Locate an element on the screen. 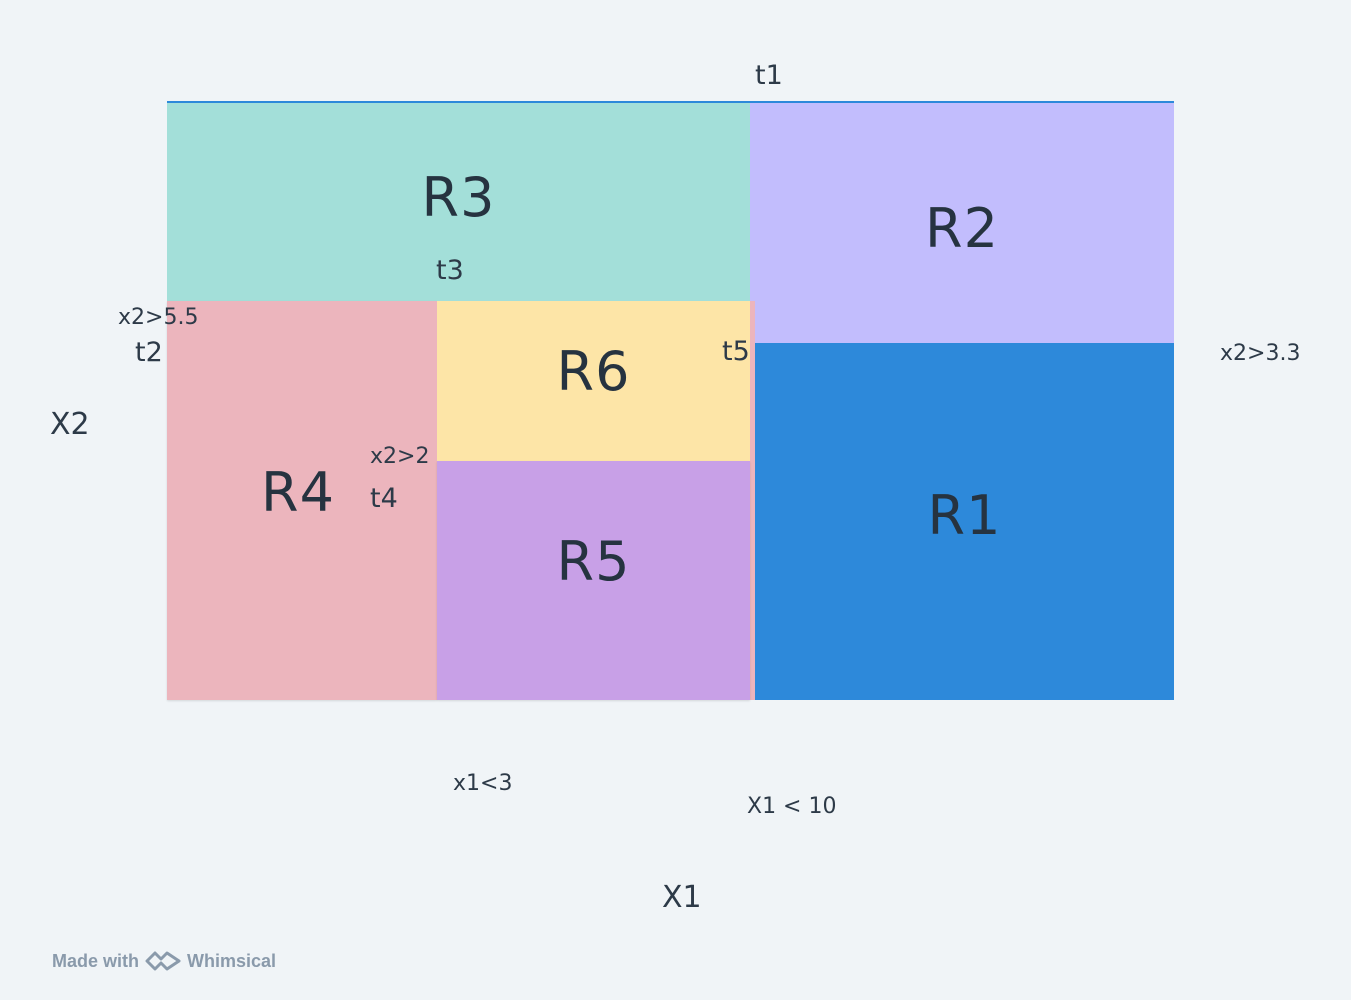  threshold-t3: t3 is located at coordinates (450, 270).